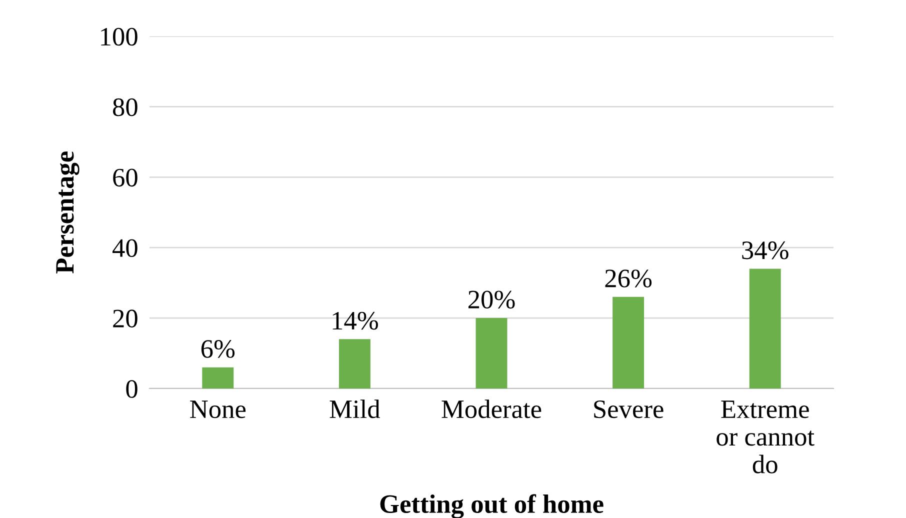  I want to click on x-tick-label: Mild, so click(355, 409).